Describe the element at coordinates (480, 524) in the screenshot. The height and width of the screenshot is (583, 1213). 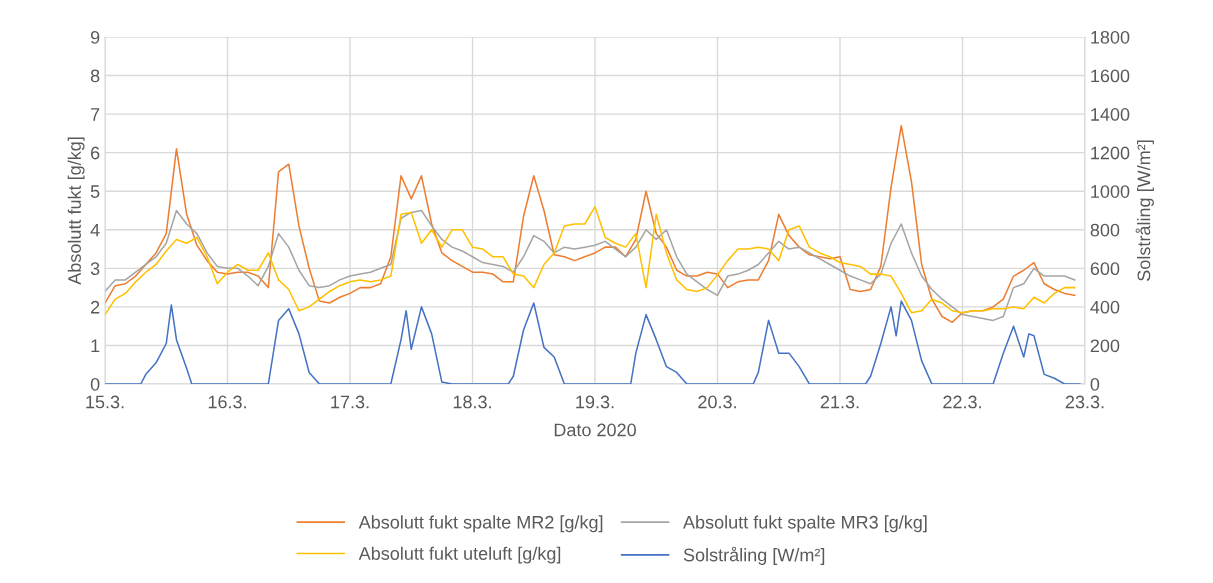
I see `legend-label: Absolutt fukt spalte MR2 [g/kg]` at that location.